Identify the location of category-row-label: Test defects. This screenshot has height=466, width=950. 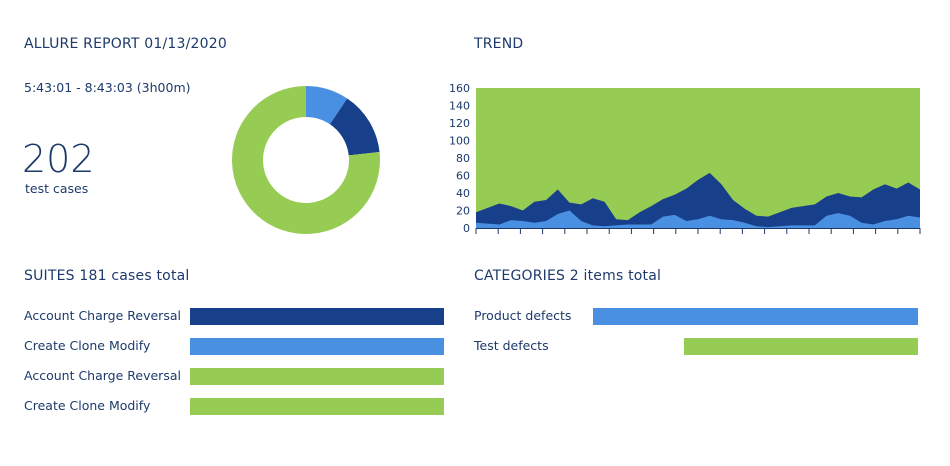
(511, 345).